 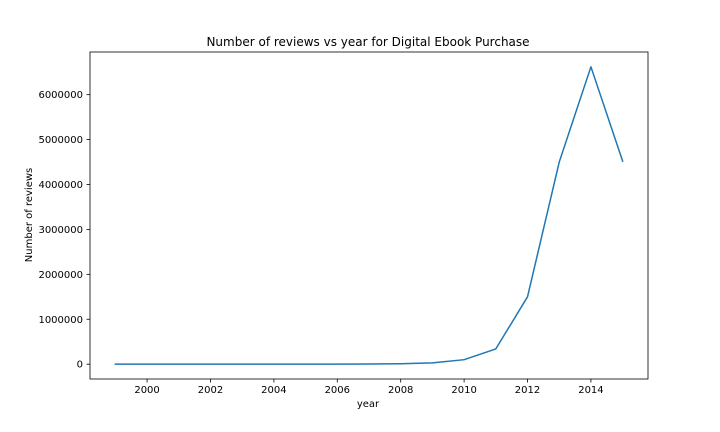 I want to click on x-tick-label: 2002, so click(x=210, y=390).